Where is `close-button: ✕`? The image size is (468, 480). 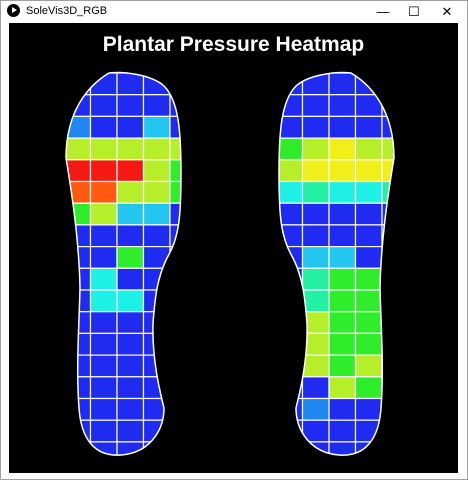
close-button: ✕ is located at coordinates (447, 11).